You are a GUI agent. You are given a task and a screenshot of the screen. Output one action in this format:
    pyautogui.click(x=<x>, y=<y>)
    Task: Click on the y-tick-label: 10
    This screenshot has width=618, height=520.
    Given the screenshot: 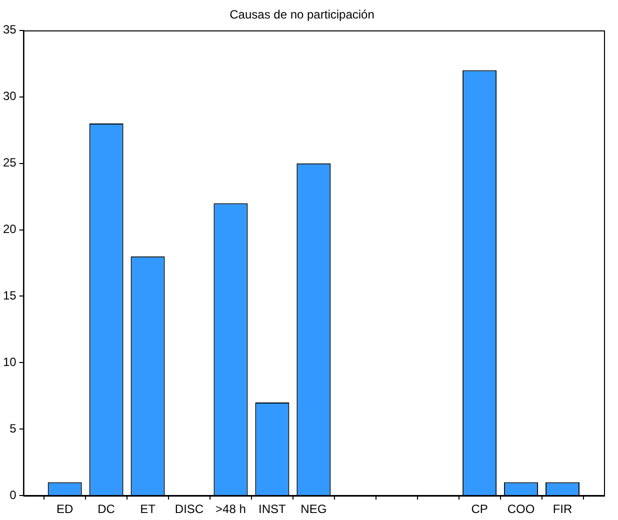 What is the action you would take?
    pyautogui.click(x=9, y=362)
    